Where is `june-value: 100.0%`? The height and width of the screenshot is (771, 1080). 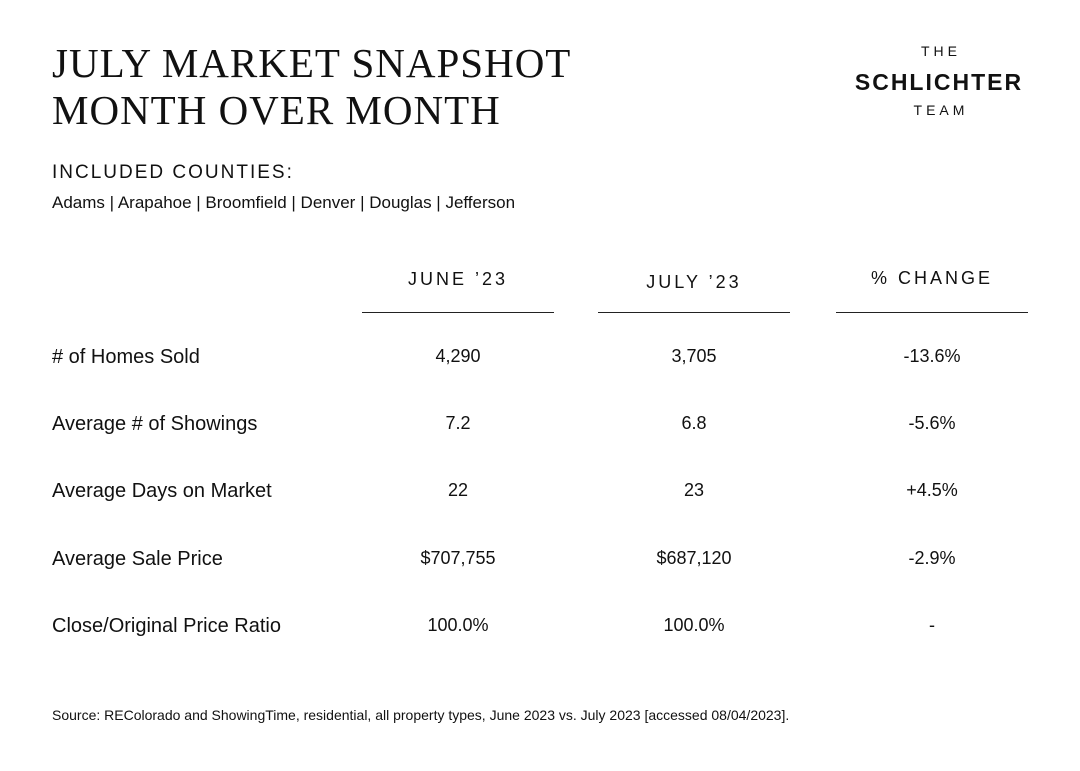 june-value: 100.0% is located at coordinates (458, 625).